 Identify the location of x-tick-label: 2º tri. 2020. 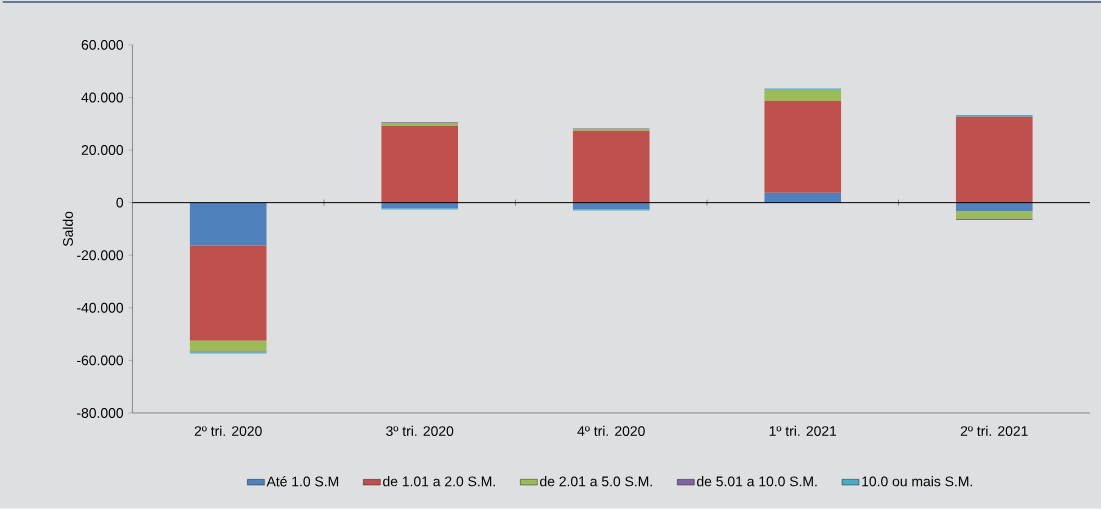
(228, 431).